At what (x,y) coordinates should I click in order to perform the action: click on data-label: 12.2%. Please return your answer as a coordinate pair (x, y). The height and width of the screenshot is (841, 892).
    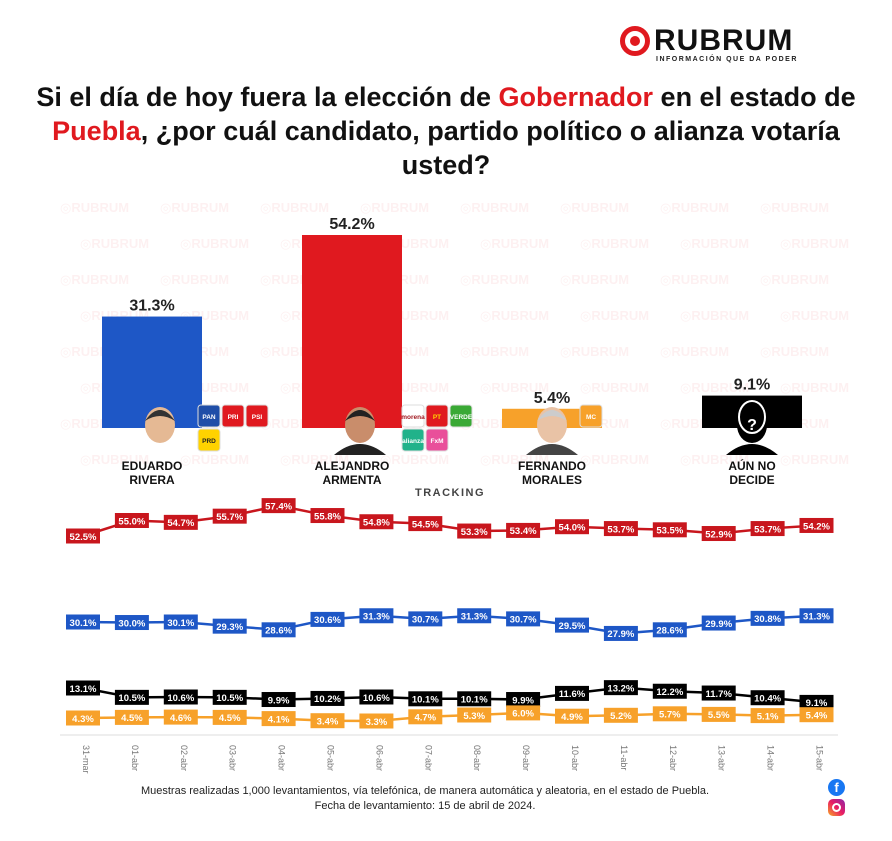
    Looking at the image, I should click on (669, 692).